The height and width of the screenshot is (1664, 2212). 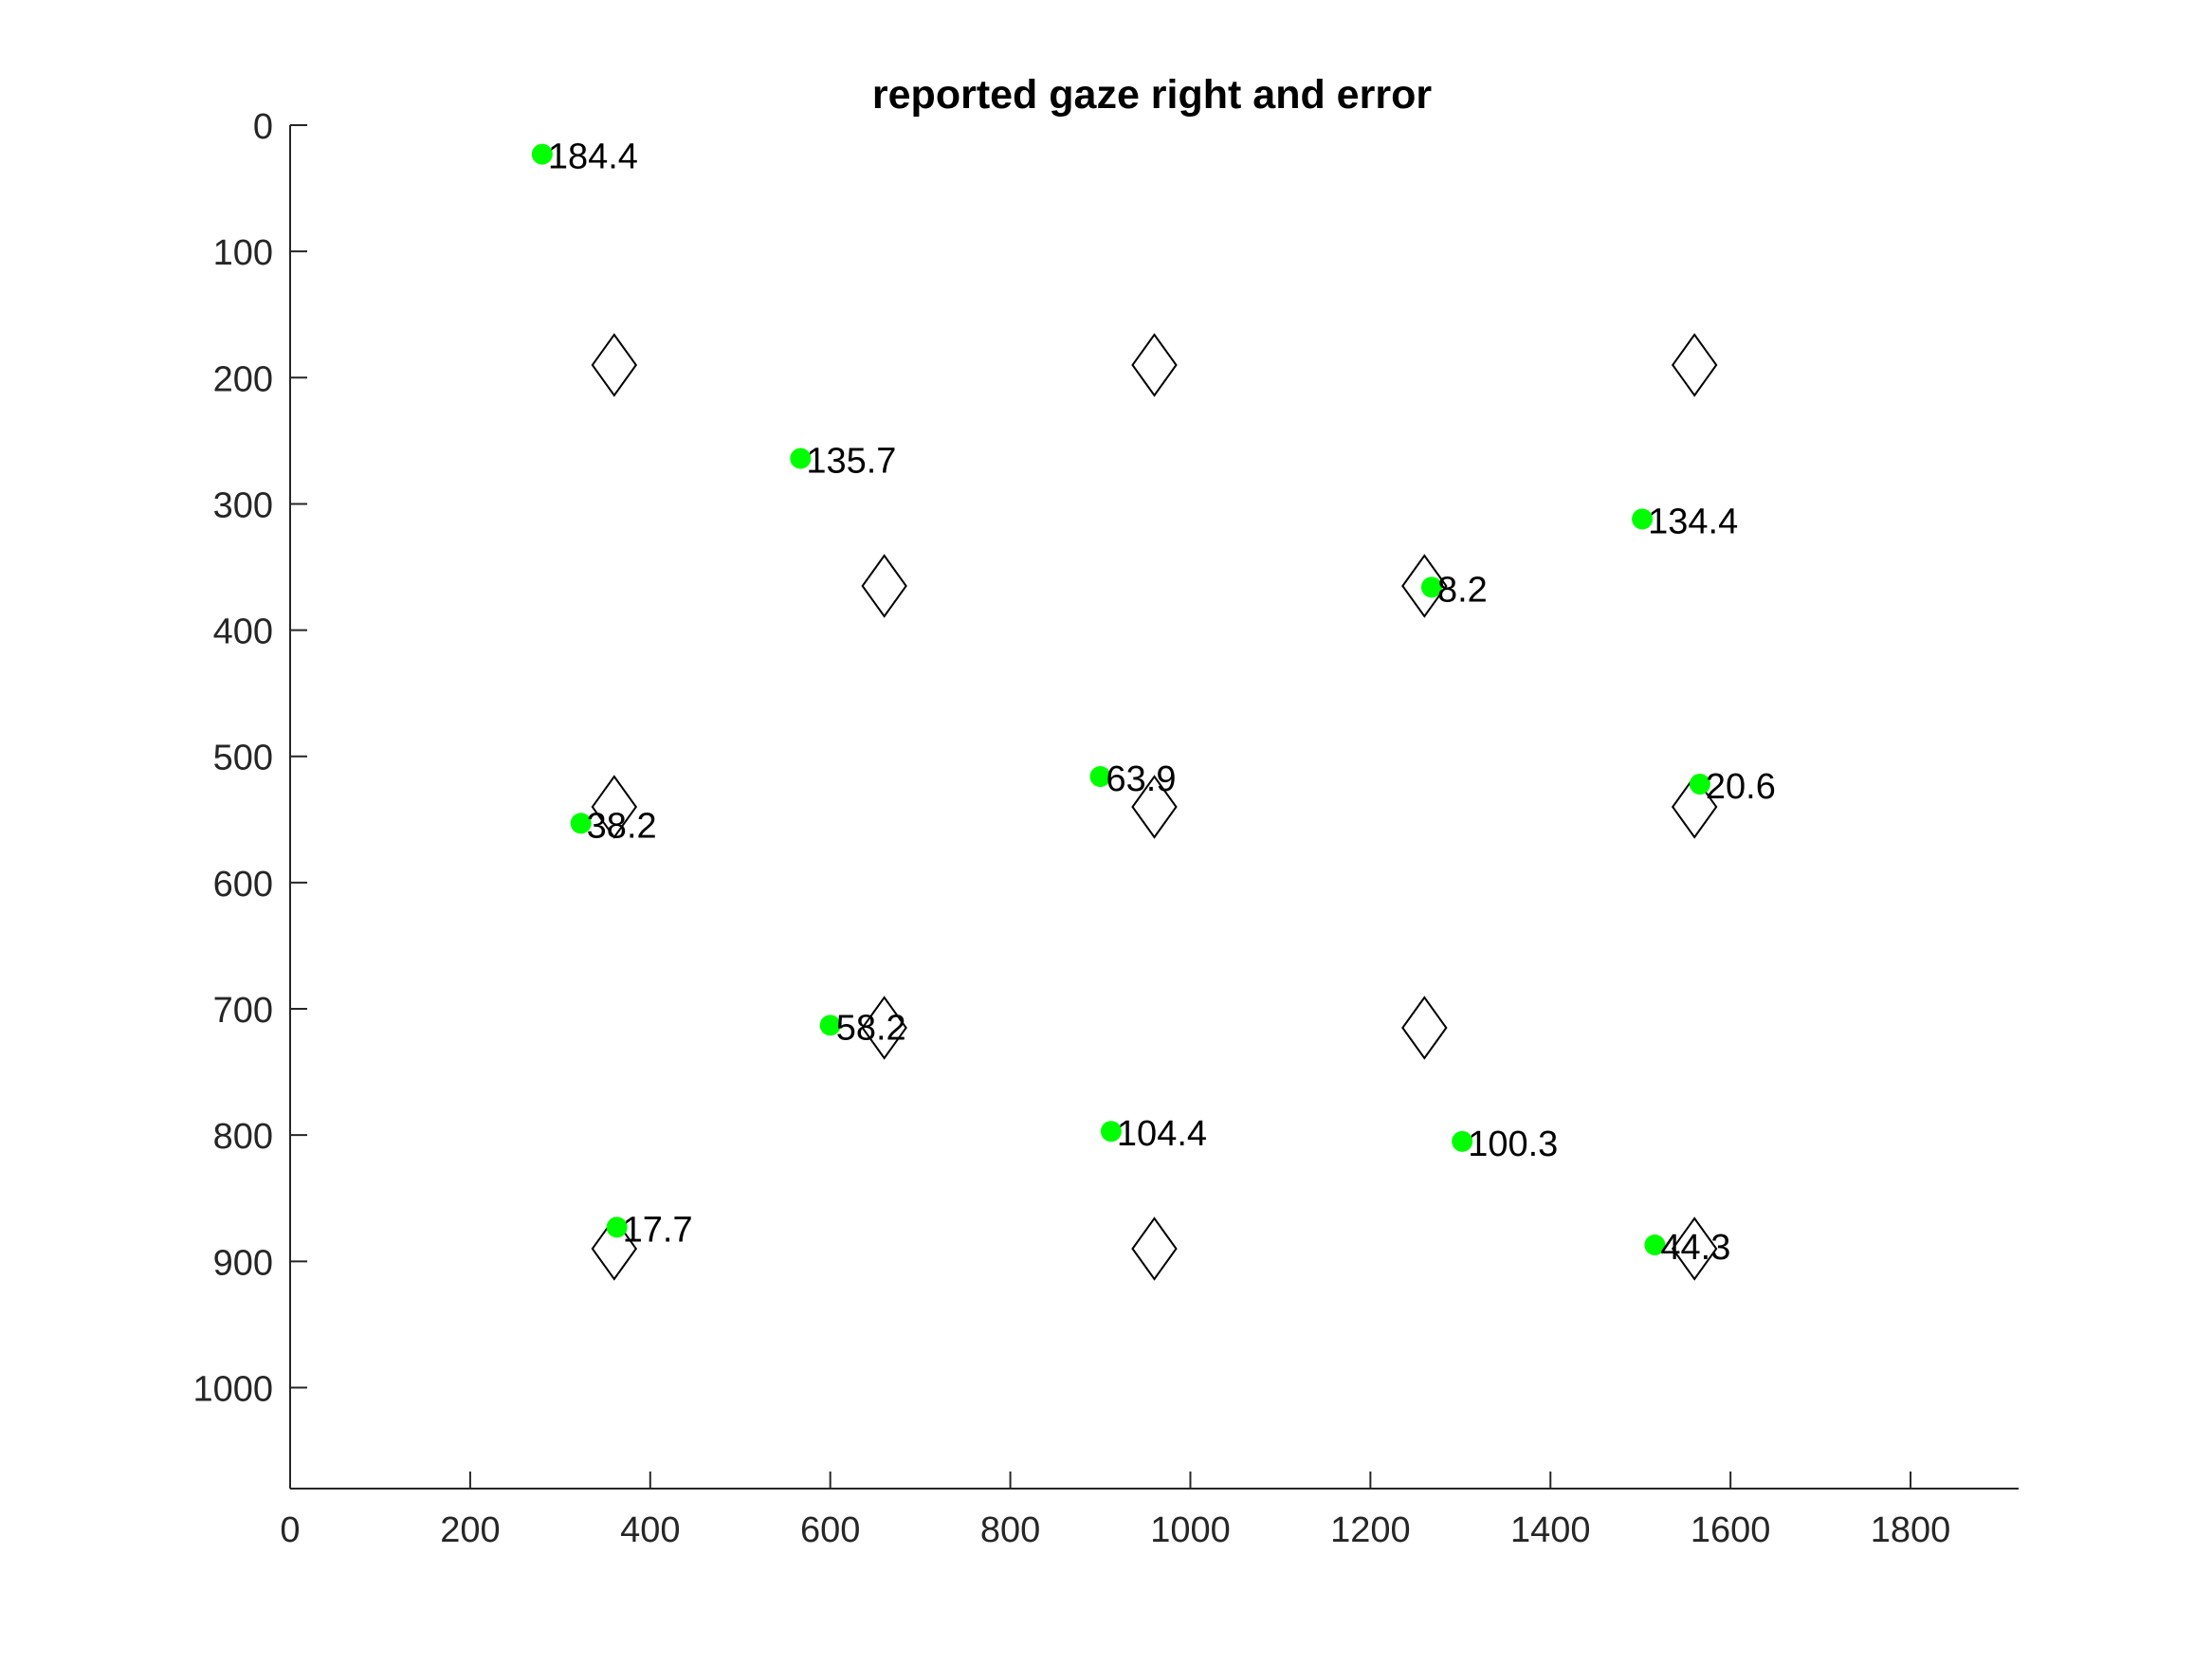 What do you see at coordinates (290, 1530) in the screenshot?
I see `x-tick-label: 0` at bounding box center [290, 1530].